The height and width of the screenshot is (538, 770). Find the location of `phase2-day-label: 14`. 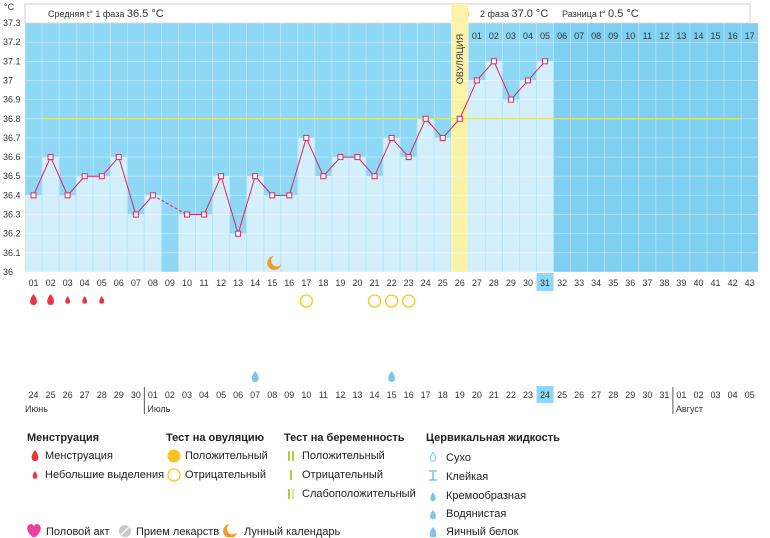

phase2-day-label: 14 is located at coordinates (698, 36).